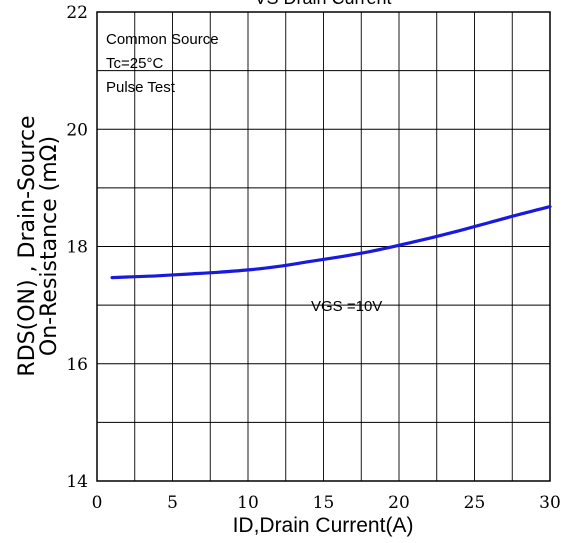 The image size is (573, 543). What do you see at coordinates (172, 503) in the screenshot?
I see `x-tick-label: 5` at bounding box center [172, 503].